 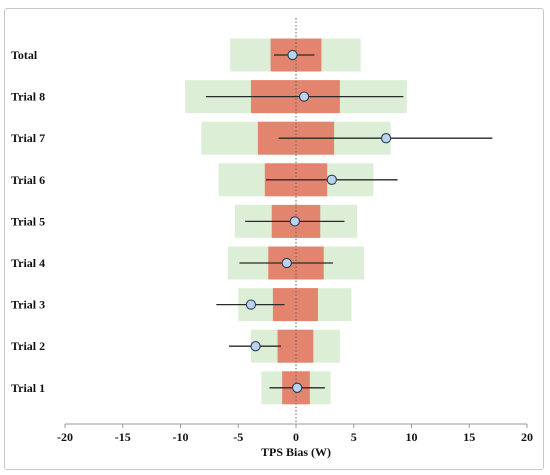 What do you see at coordinates (28, 388) in the screenshot?
I see `category-label-trial-1: Trial 1` at bounding box center [28, 388].